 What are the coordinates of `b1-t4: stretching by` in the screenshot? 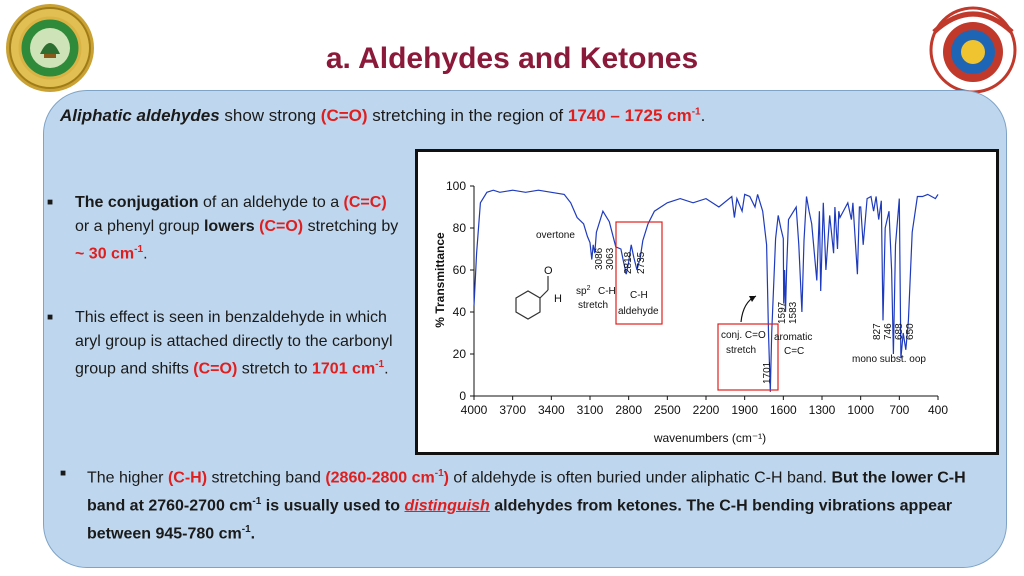 It's located at (351, 226).